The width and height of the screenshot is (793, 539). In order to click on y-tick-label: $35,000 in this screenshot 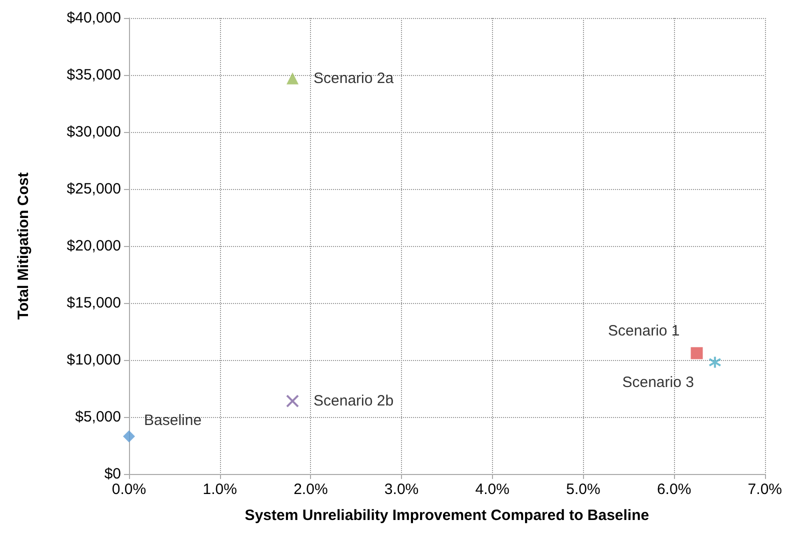, I will do `click(93, 75)`.